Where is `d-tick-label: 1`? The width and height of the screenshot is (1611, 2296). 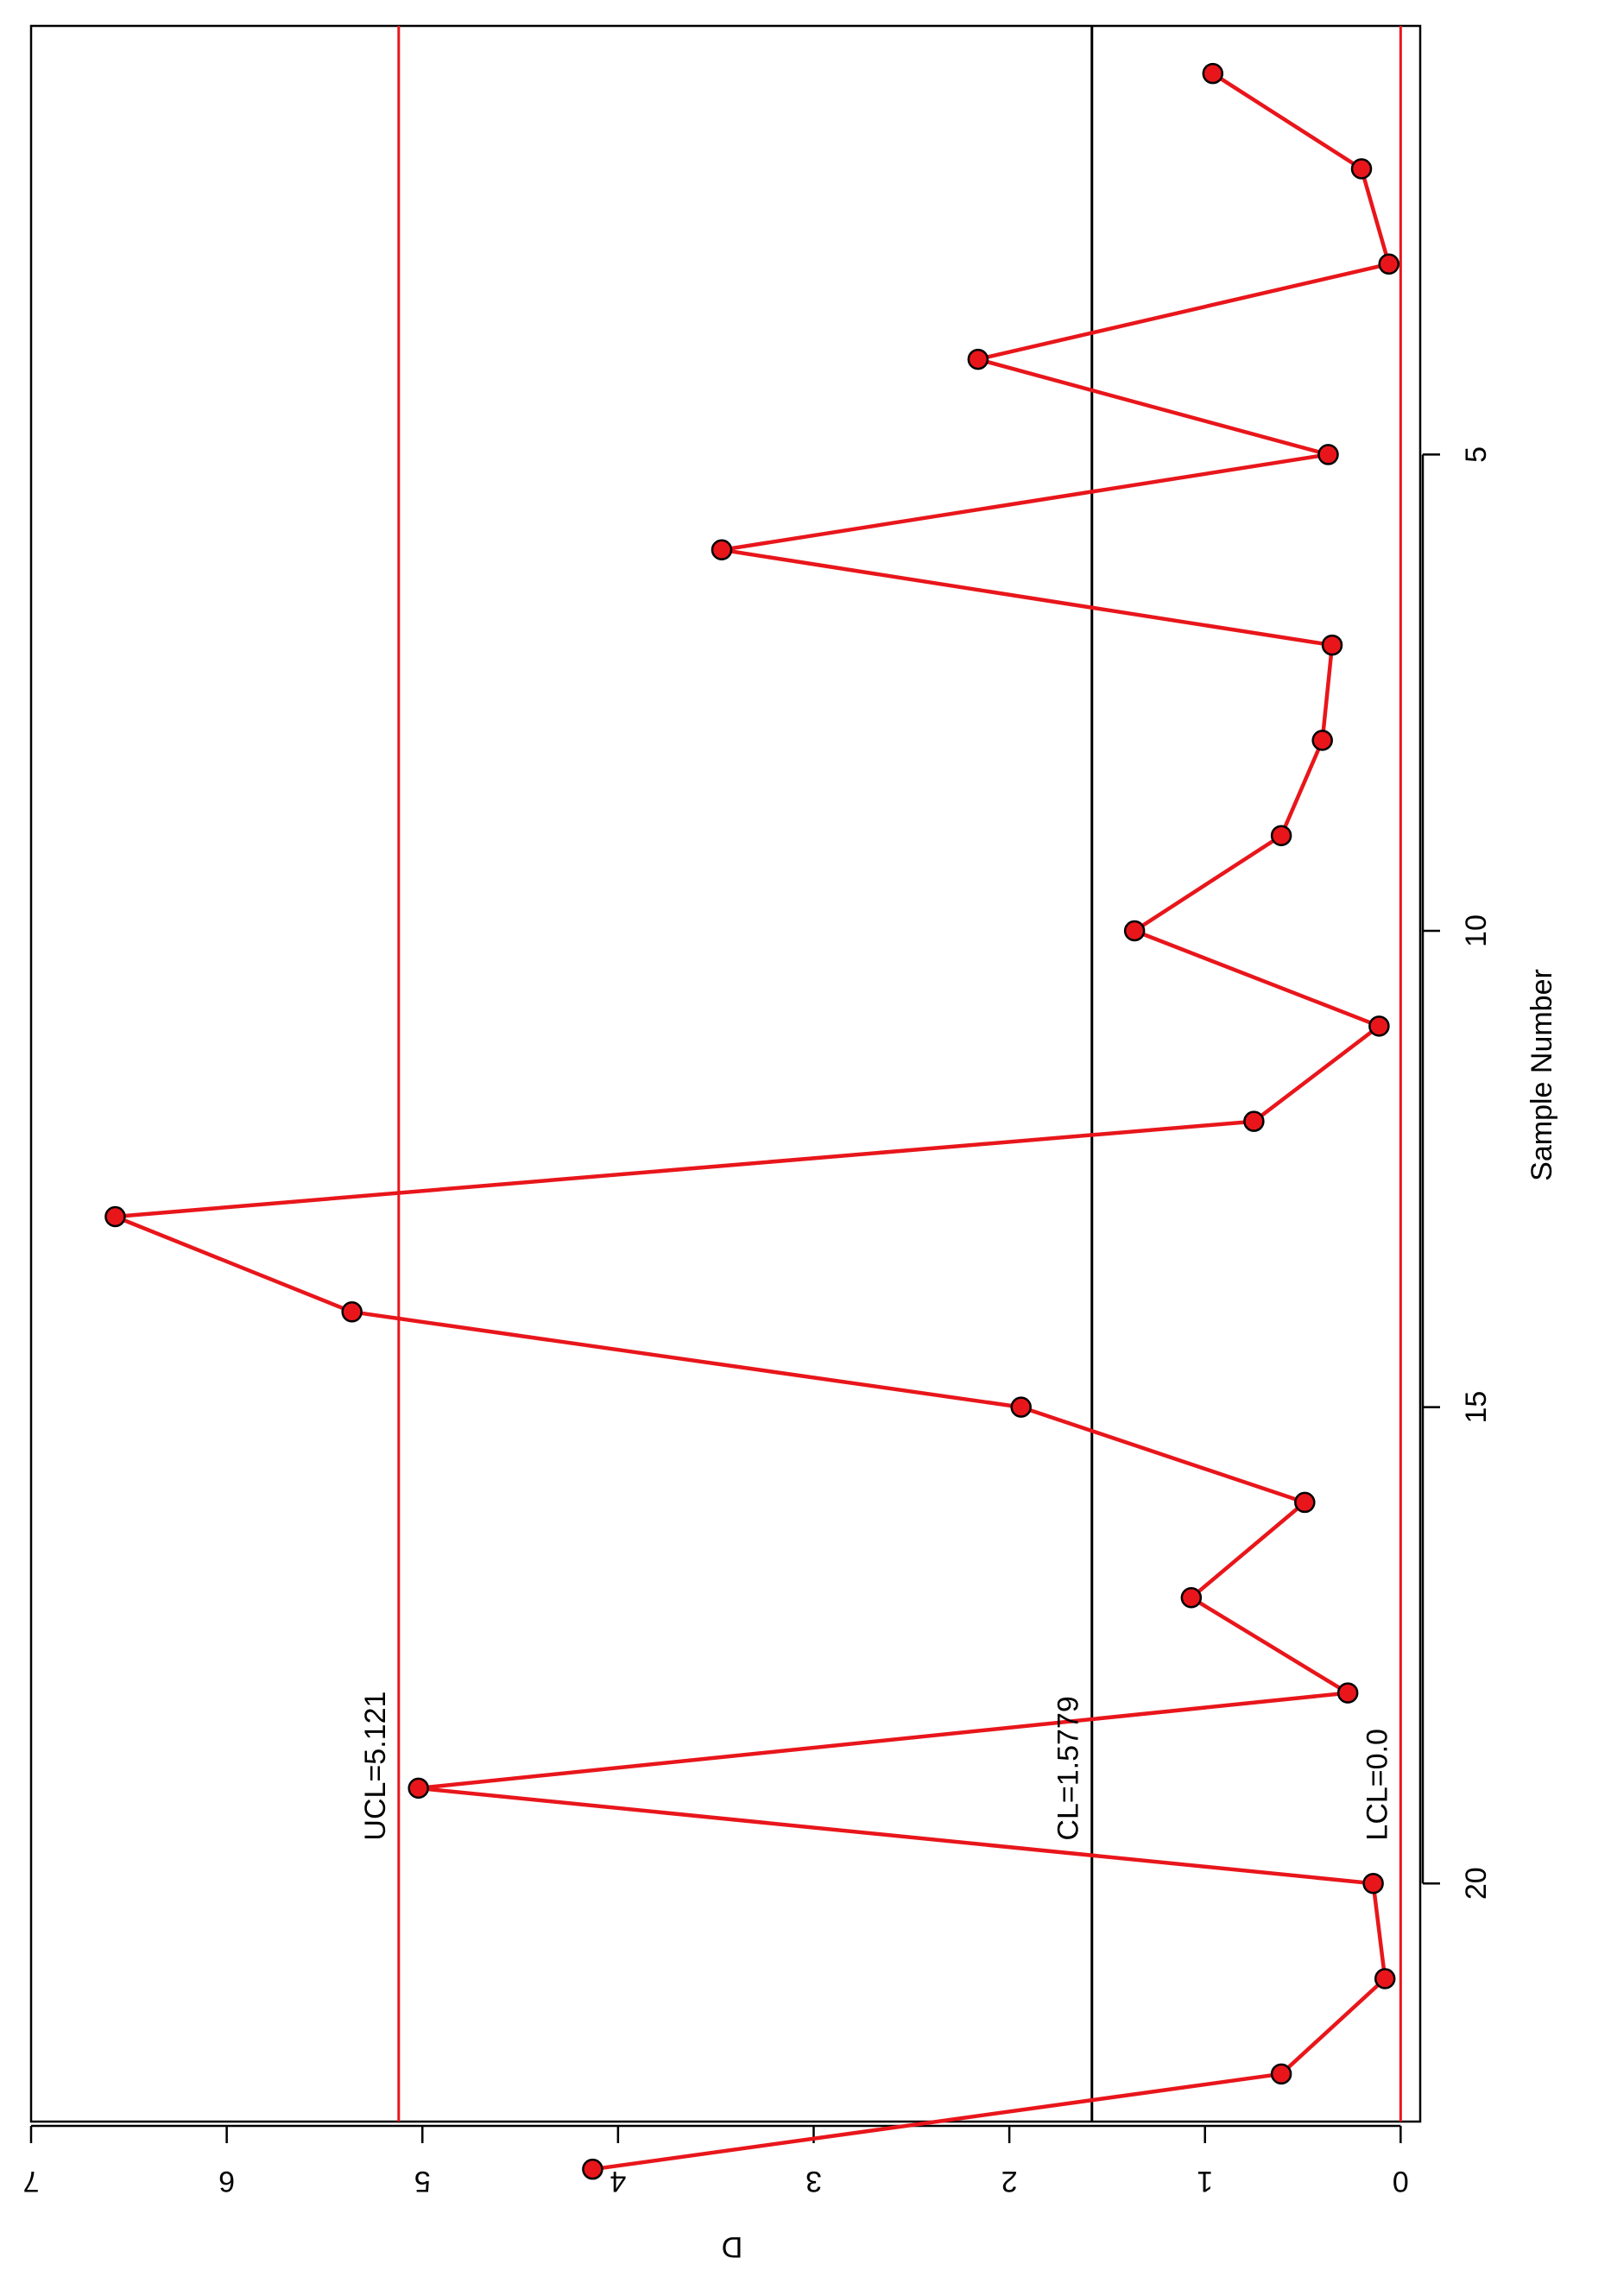 d-tick-label: 1 is located at coordinates (1205, 2181).